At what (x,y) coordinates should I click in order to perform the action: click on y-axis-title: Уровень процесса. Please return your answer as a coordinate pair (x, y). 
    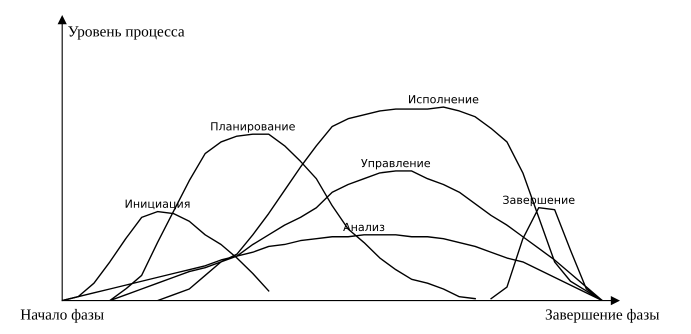
    Looking at the image, I should click on (126, 33).